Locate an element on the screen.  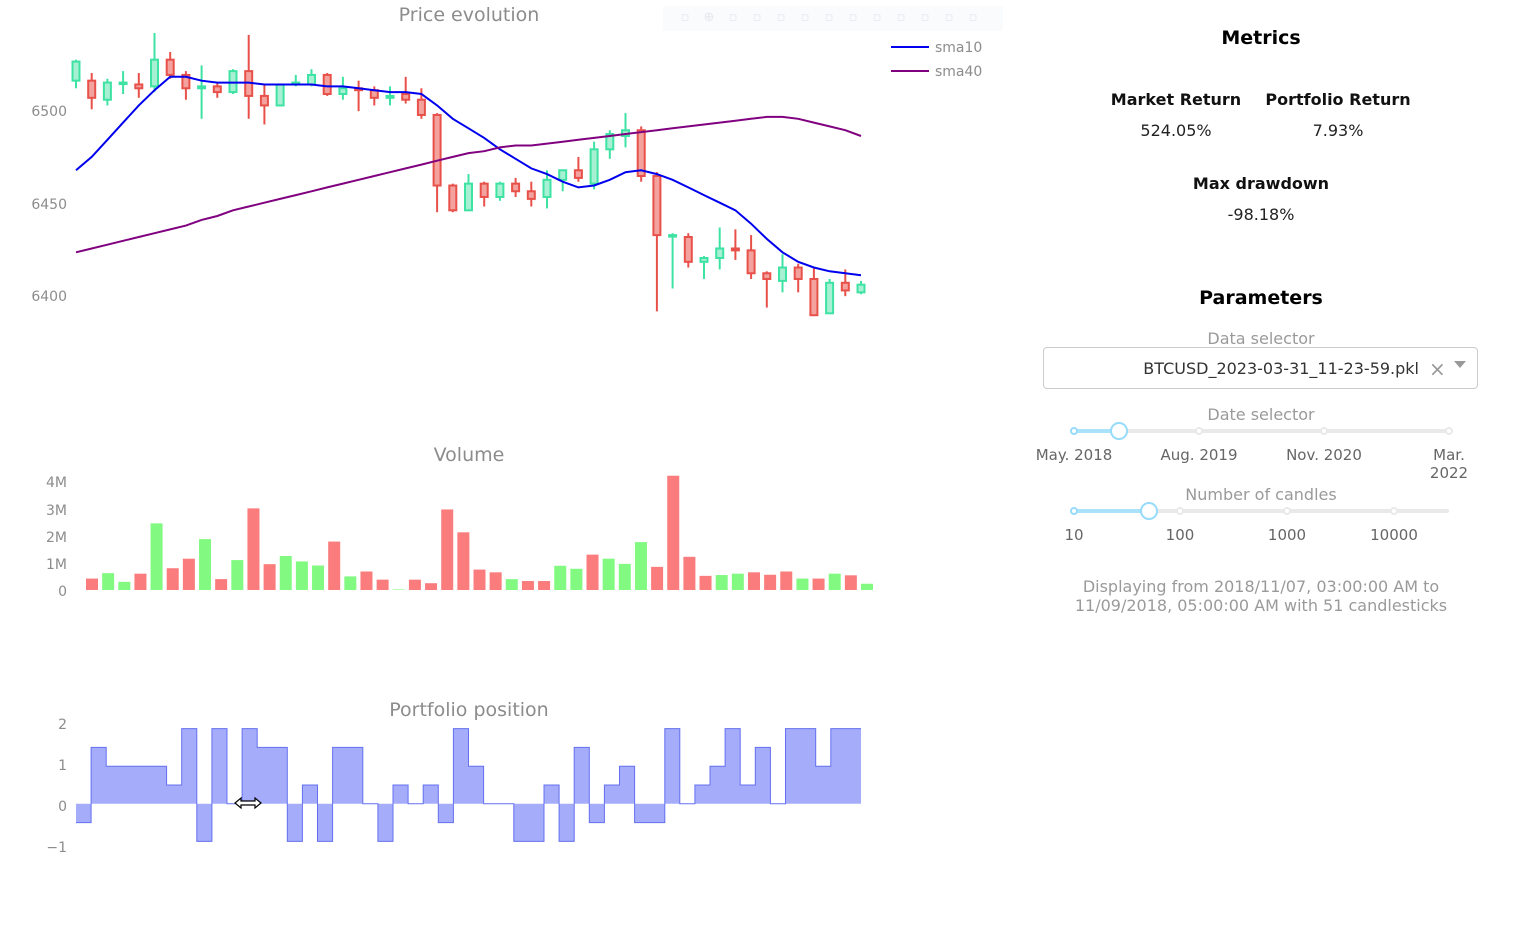
position-y-tick: −1 is located at coordinates (56, 848).